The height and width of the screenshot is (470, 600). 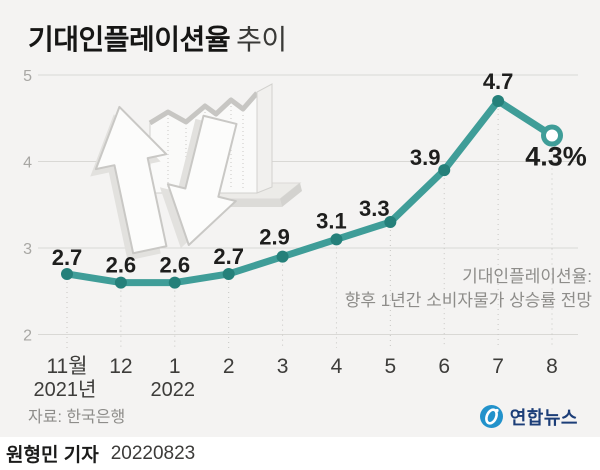 What do you see at coordinates (27, 336) in the screenshot?
I see `y-axis-label: 2` at bounding box center [27, 336].